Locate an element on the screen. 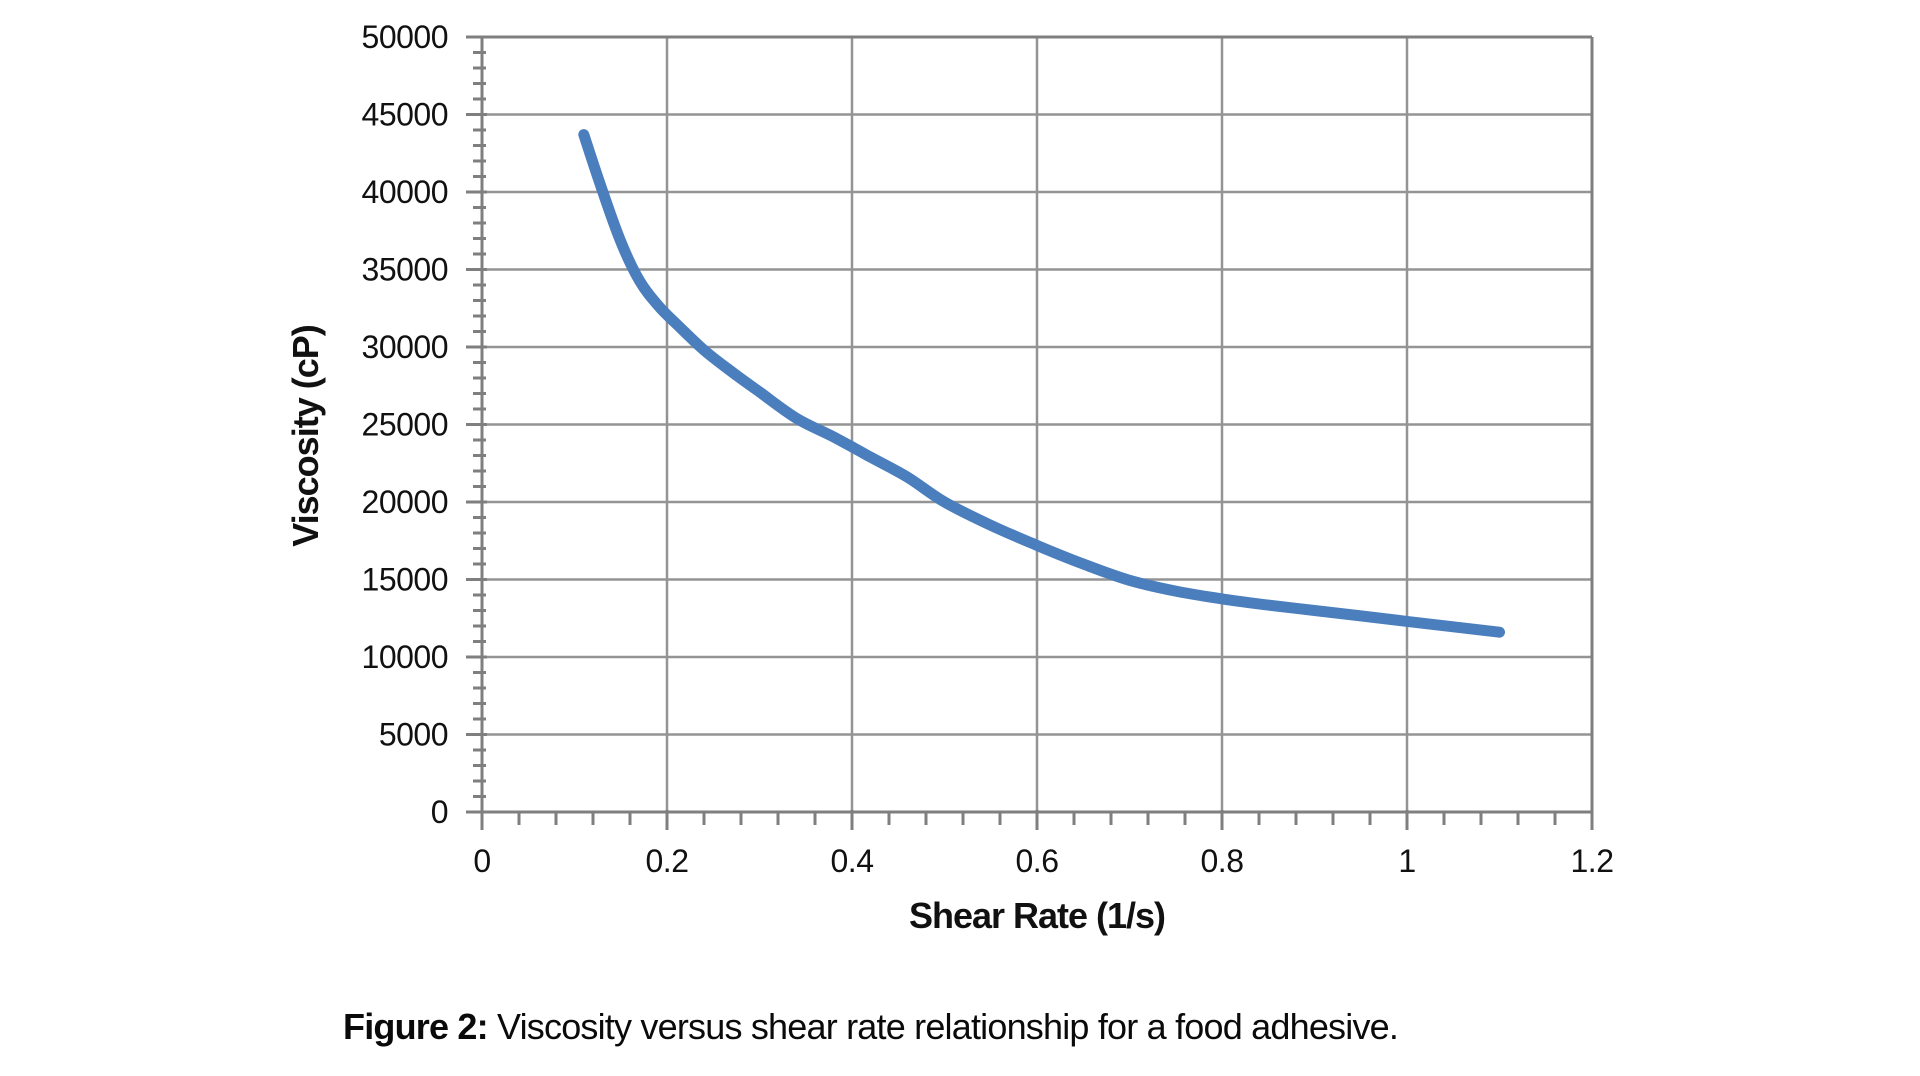 The image size is (1920, 1076). x-tick-label: 0.8 is located at coordinates (1222, 861).